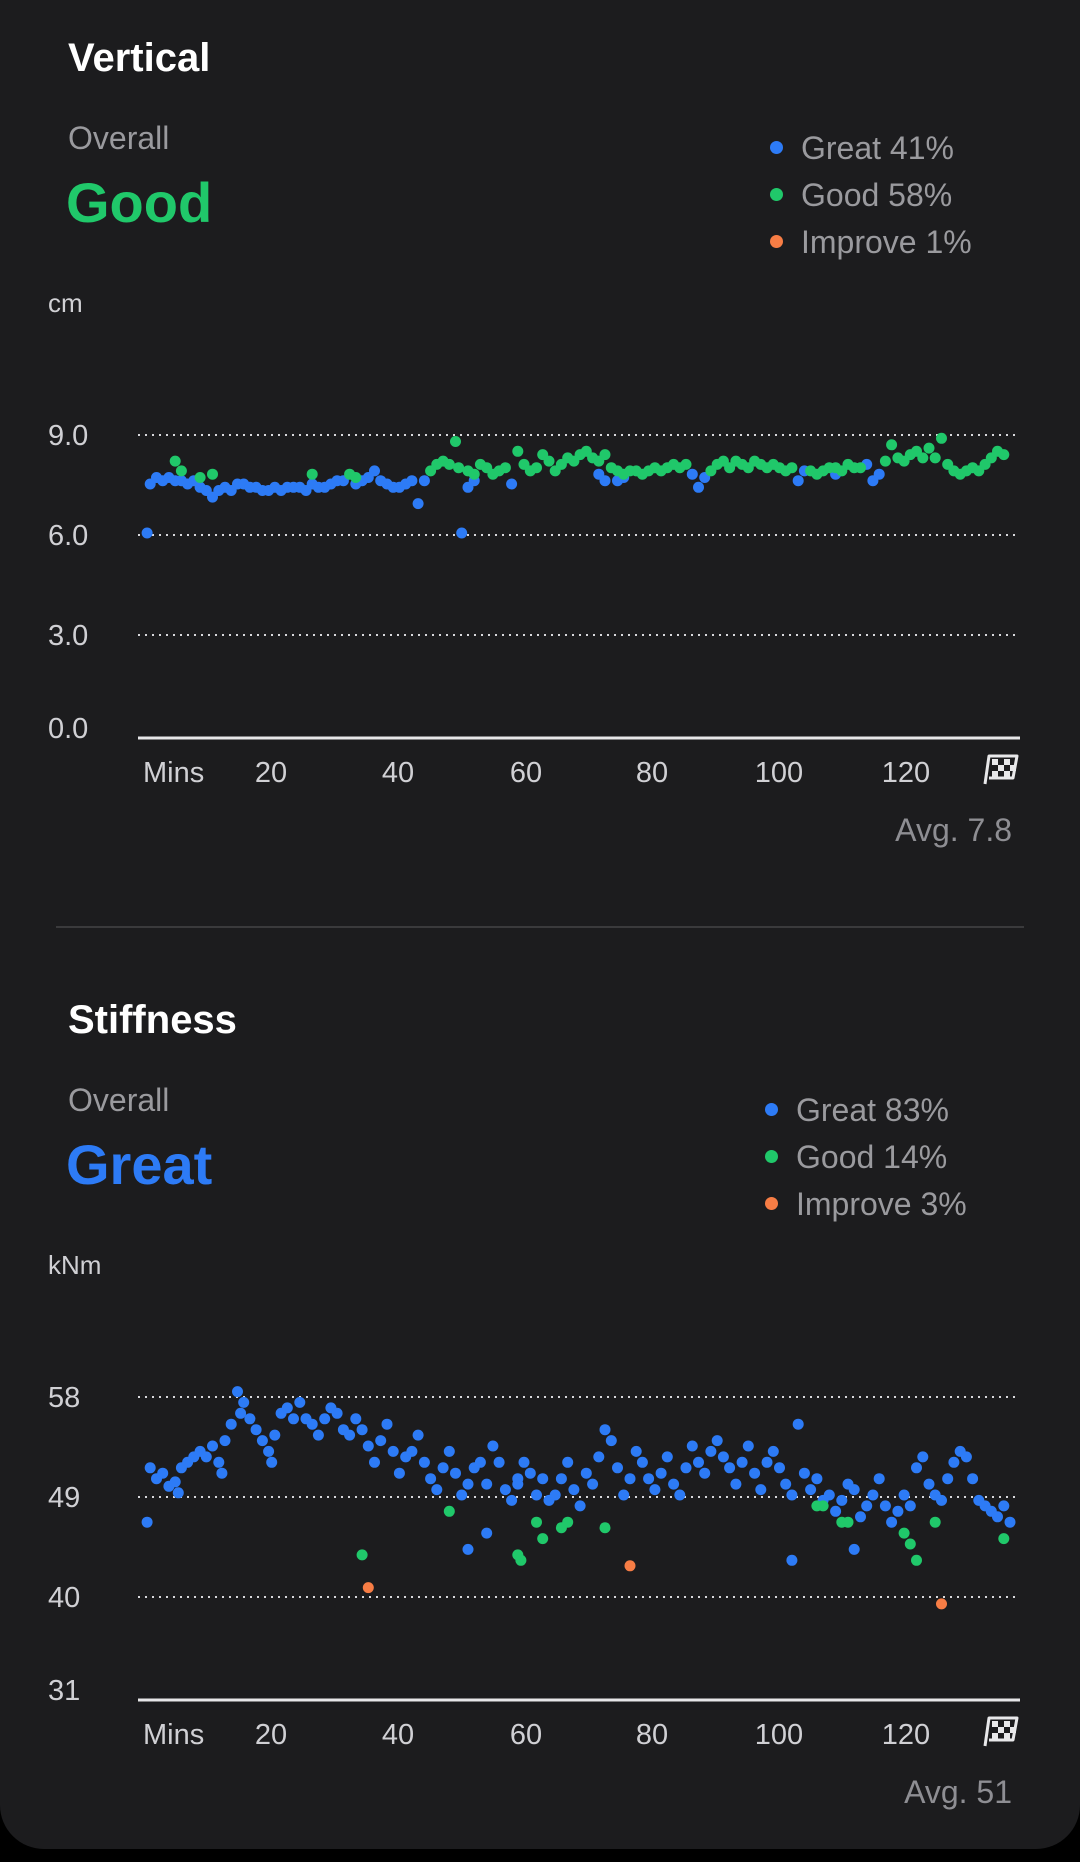 The height and width of the screenshot is (1862, 1080). Describe the element at coordinates (139, 202) in the screenshot. I see `overall-value: Good` at that location.